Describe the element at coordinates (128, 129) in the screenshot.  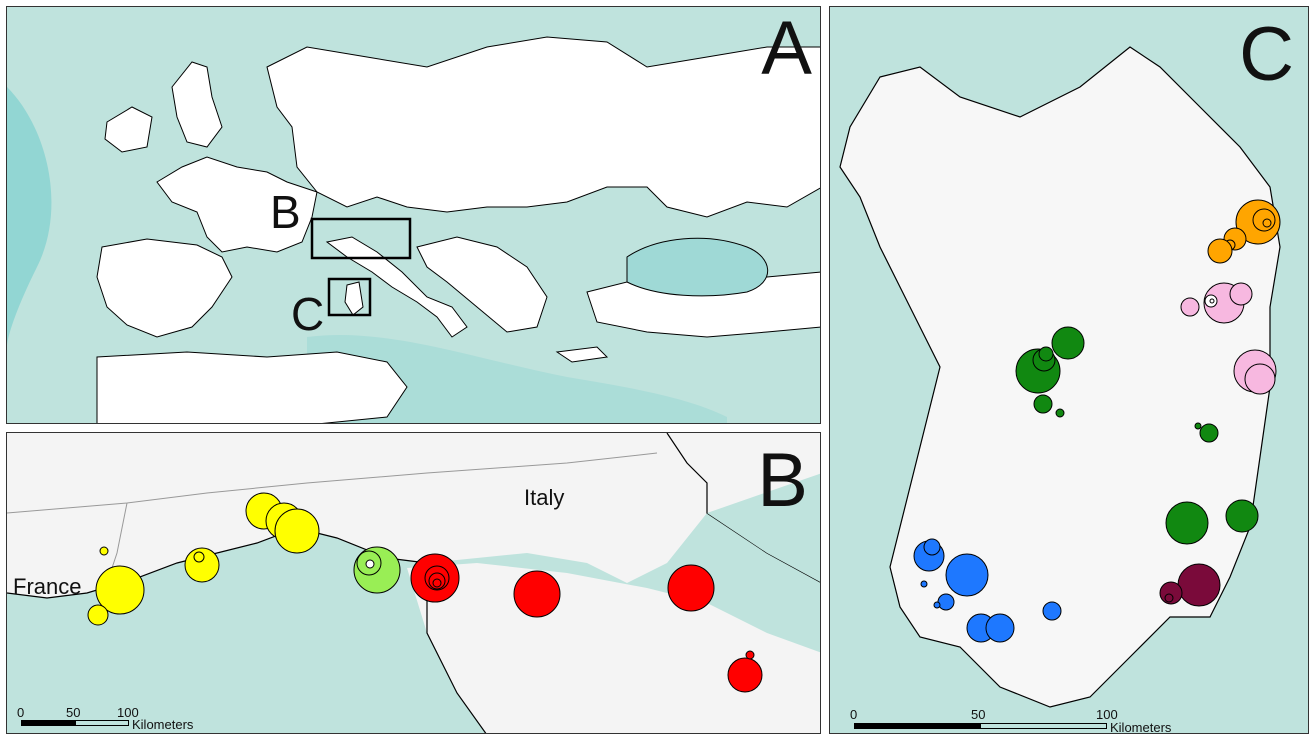
I see `ireland` at that location.